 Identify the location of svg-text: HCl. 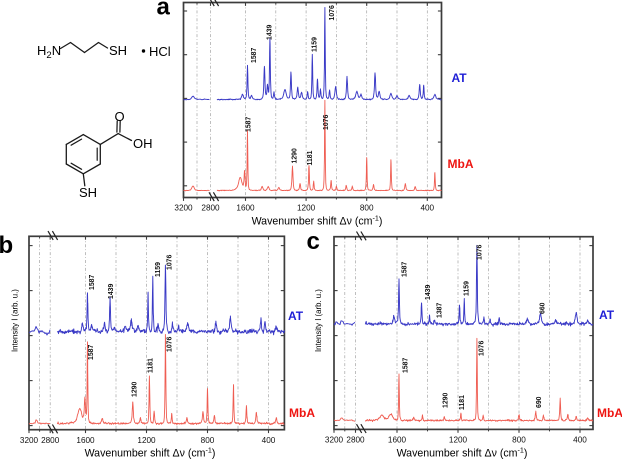
(160, 51).